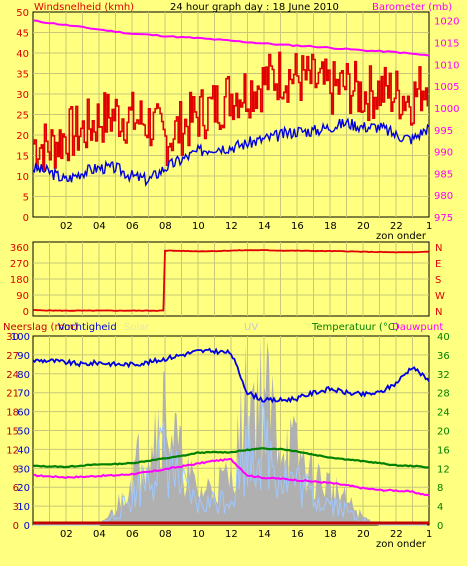  I want to click on wind-axis-label: Windsnelheid (kmh), so click(84, 7).